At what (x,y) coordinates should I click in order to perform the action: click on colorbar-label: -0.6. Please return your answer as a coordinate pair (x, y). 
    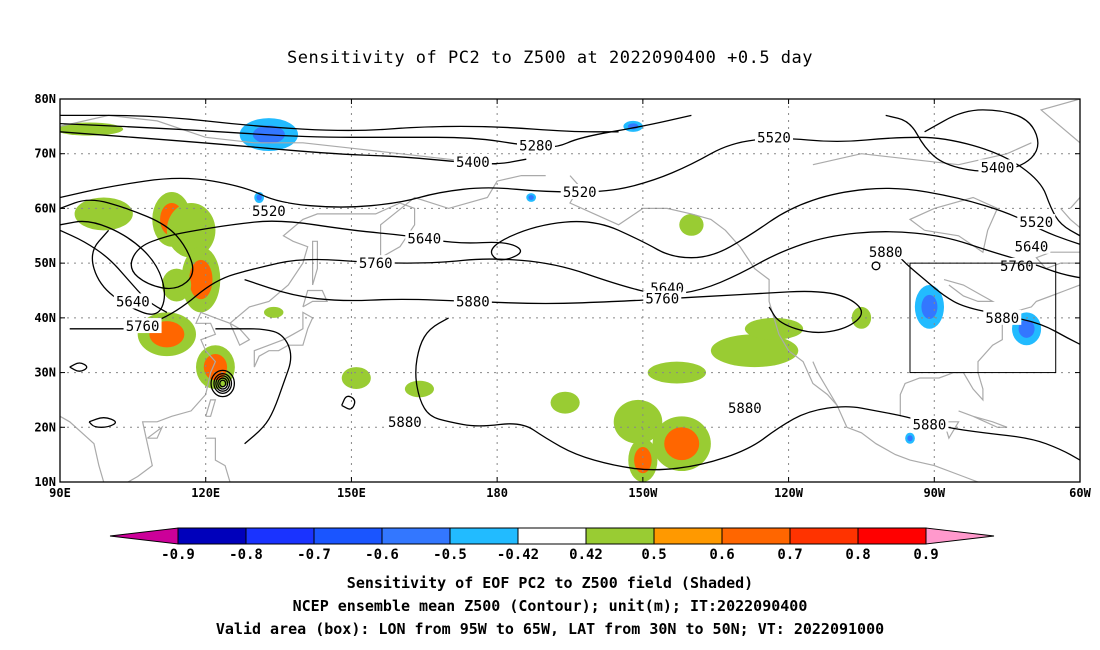
    Looking at the image, I should click on (382, 555).